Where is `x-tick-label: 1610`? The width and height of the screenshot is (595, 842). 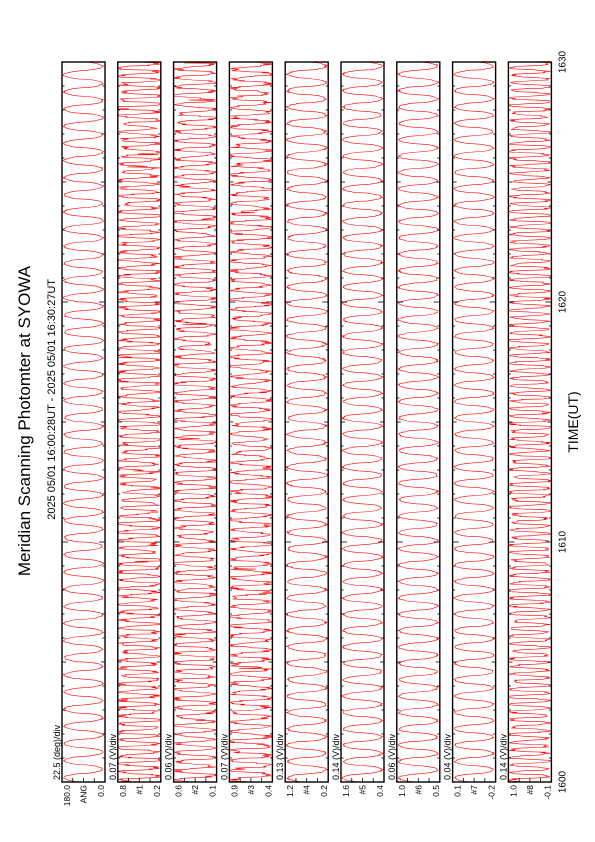 x-tick-label: 1610 is located at coordinates (562, 541).